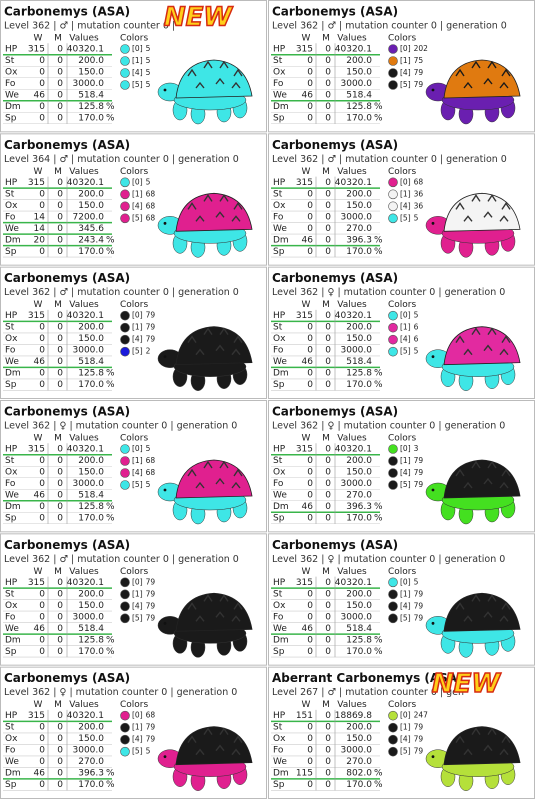  Describe the element at coordinates (353, 716) in the screenshot. I see `stat-value: 18869.8` at that location.